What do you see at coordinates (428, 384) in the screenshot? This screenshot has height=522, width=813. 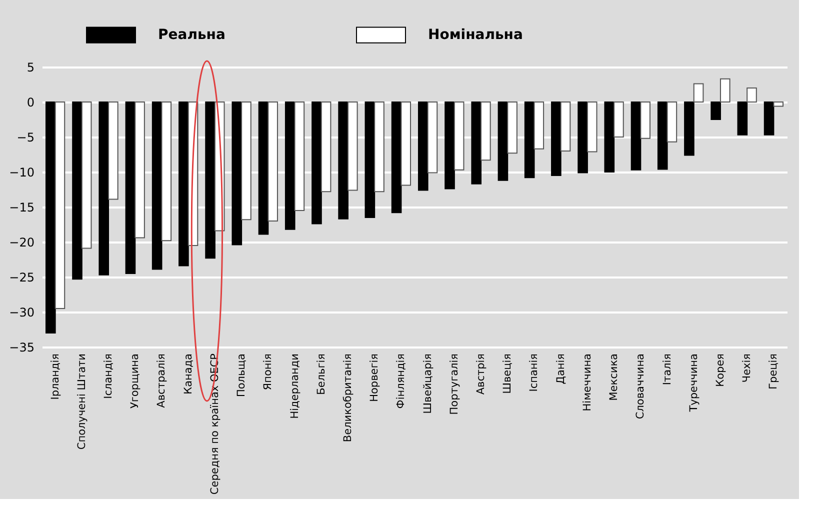 I see `x-tick-label: Швейцарія` at bounding box center [428, 384].